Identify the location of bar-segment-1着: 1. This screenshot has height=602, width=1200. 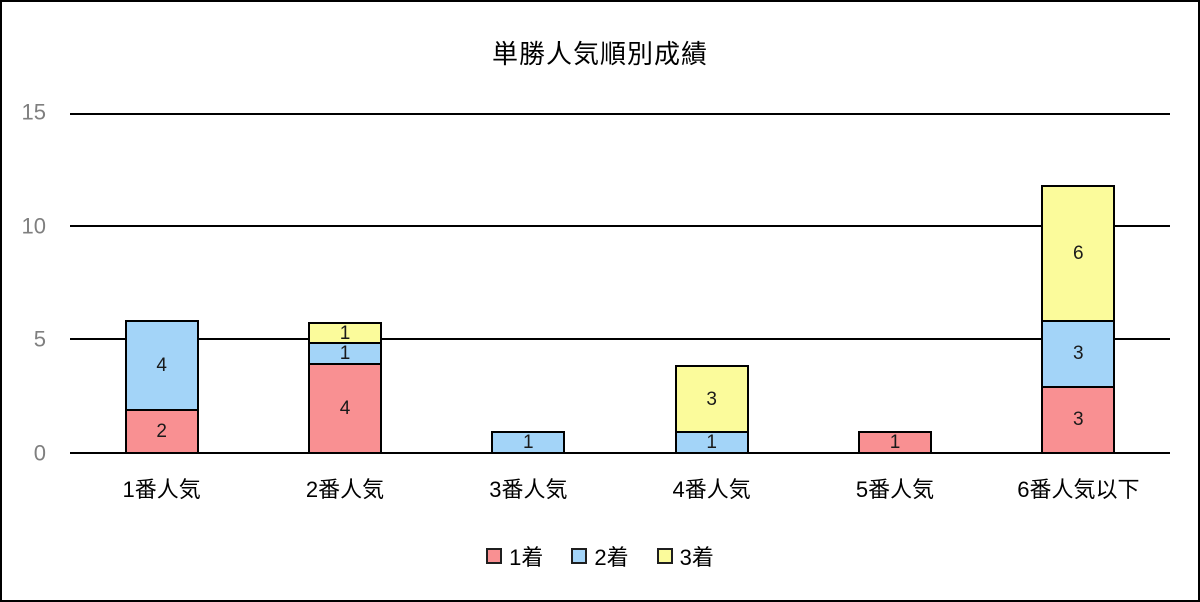
(895, 442).